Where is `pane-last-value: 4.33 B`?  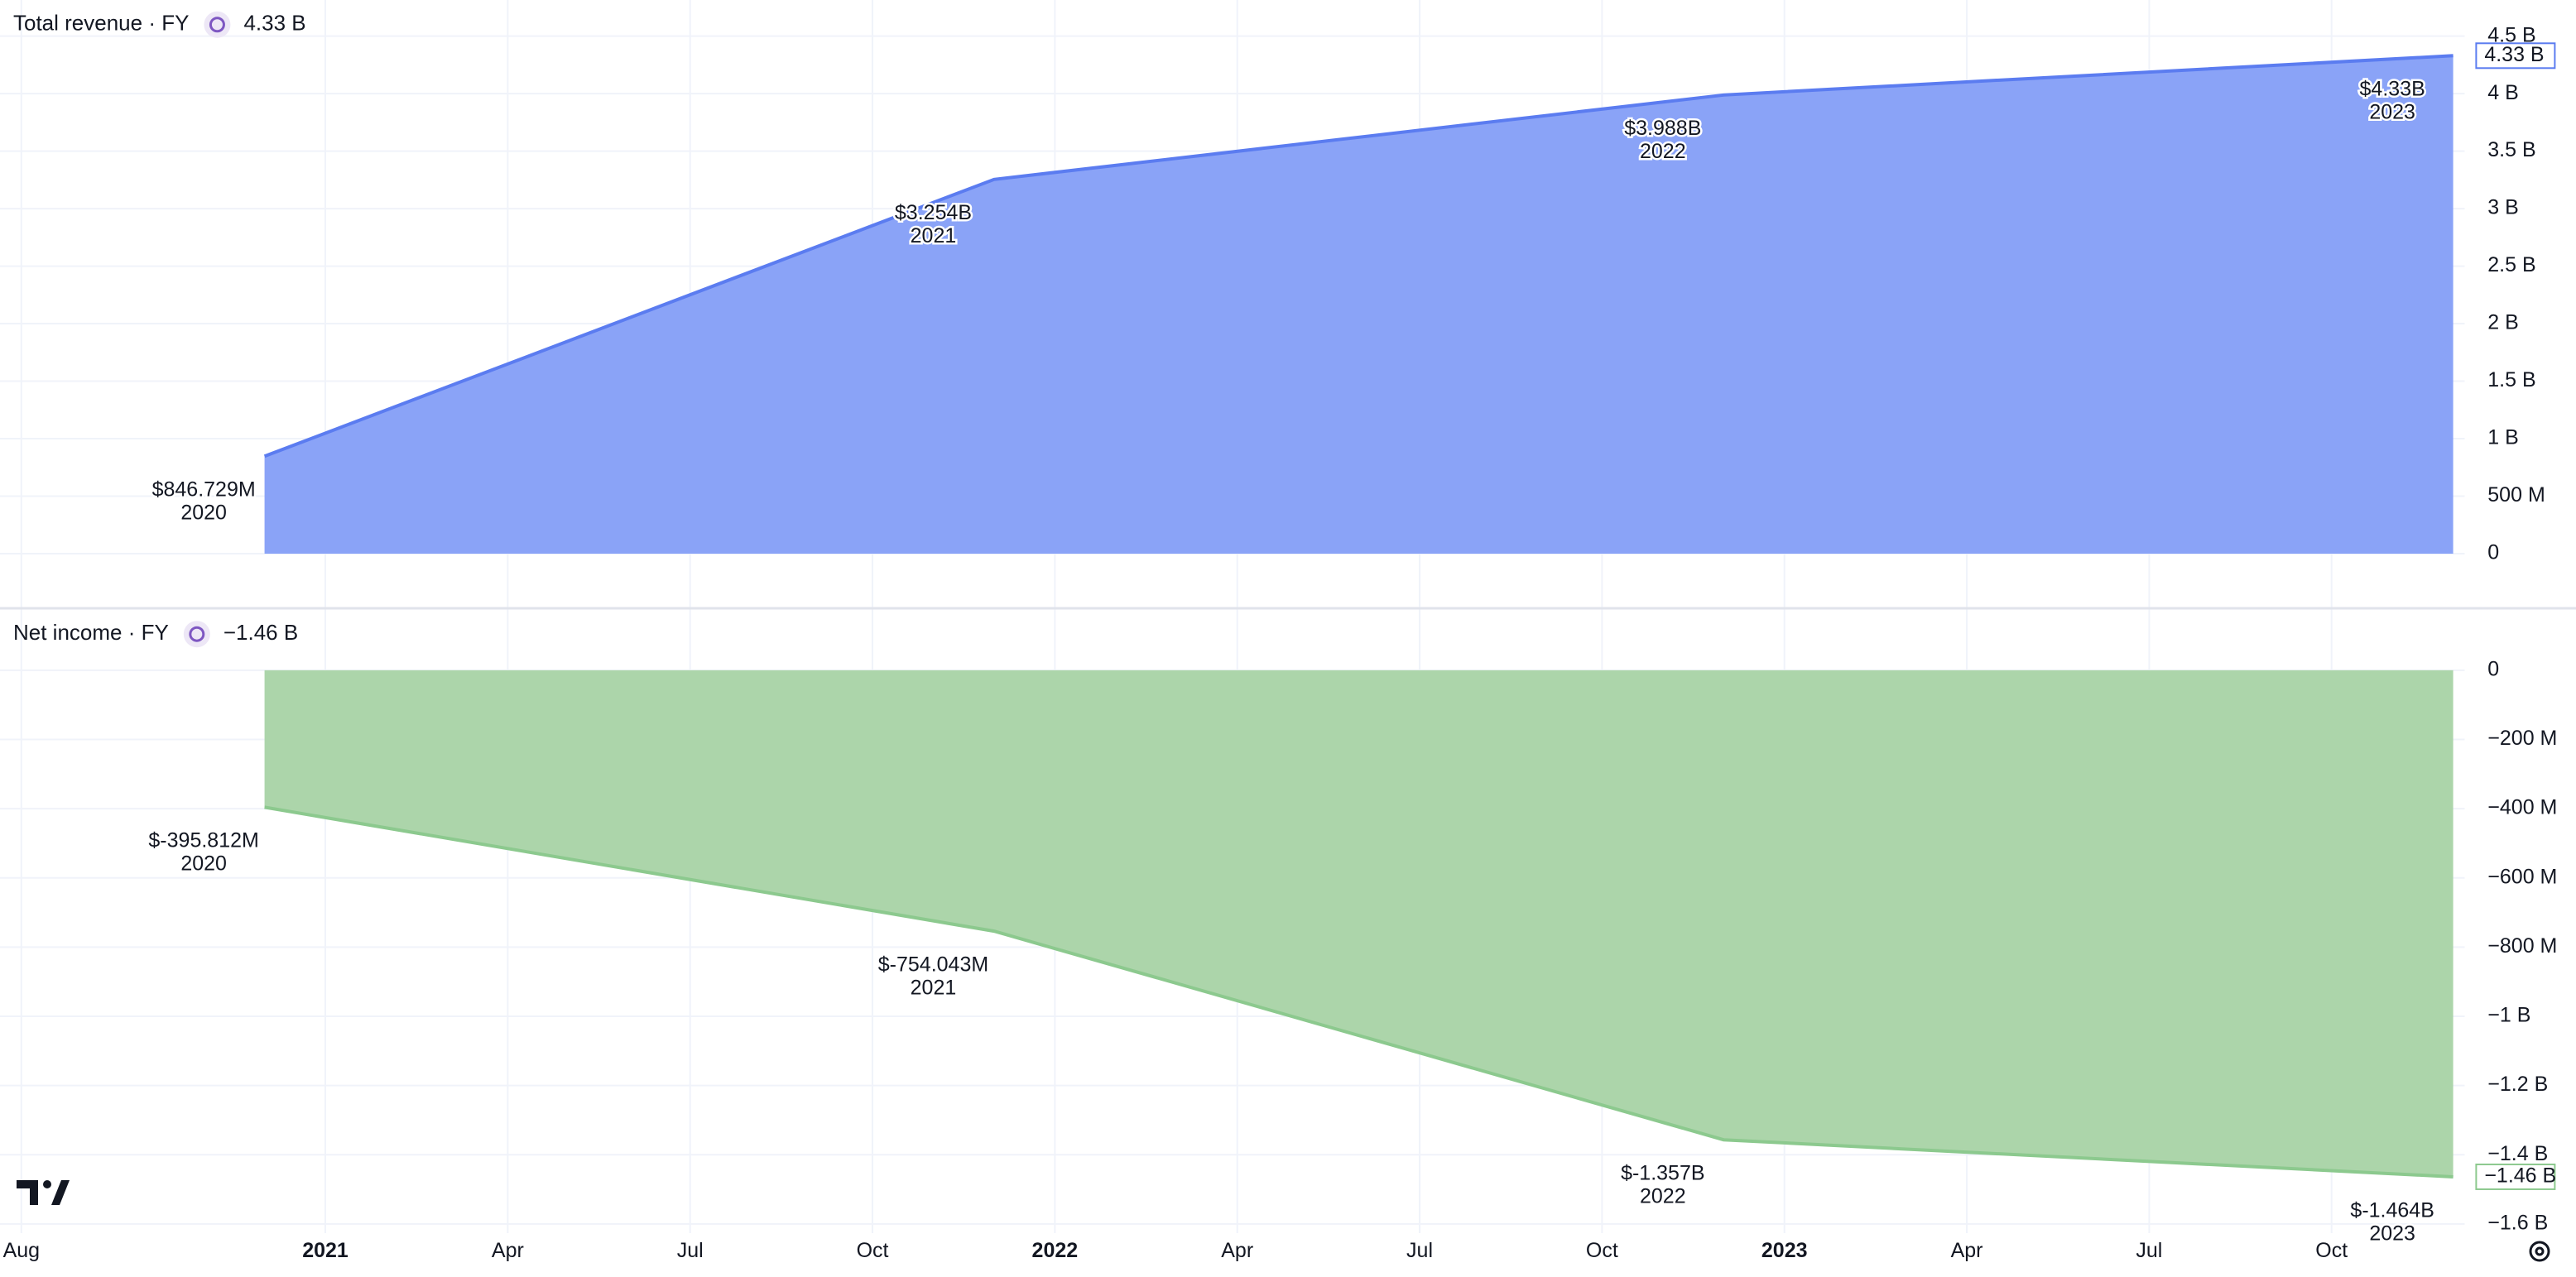
pane-last-value: 4.33 B is located at coordinates (274, 23).